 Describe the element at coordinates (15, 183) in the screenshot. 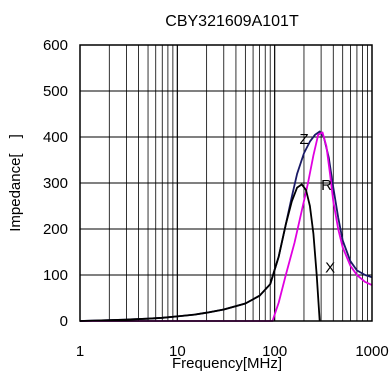

I see `y-axis-label: Impedance[ ]` at that location.